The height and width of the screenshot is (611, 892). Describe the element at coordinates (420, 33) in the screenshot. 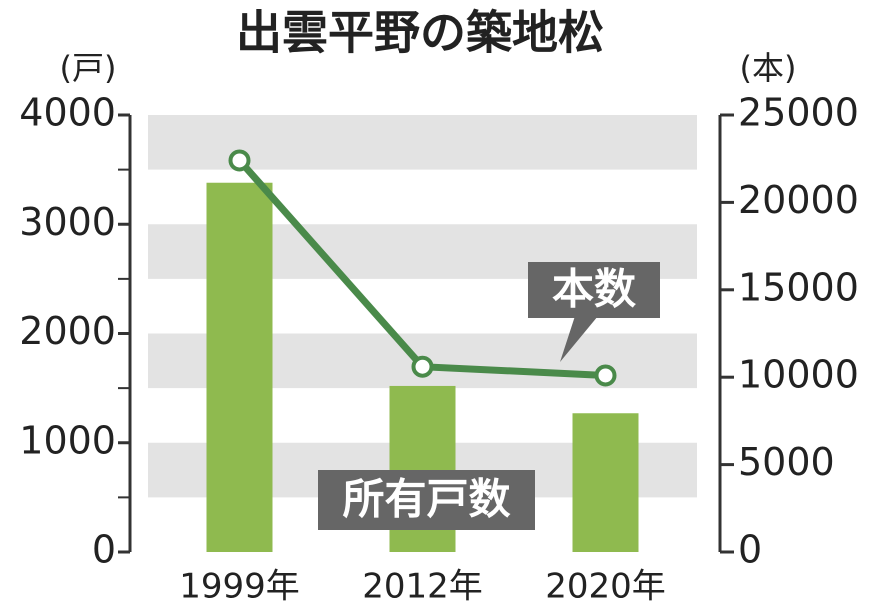

I see `chart-title: 出雲平野の築地松` at that location.